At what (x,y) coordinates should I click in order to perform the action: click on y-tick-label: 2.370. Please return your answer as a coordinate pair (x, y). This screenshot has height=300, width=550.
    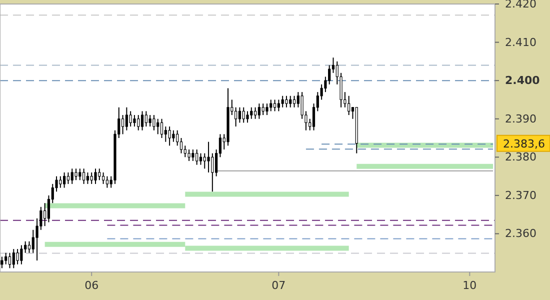
    Looking at the image, I should click on (520, 195).